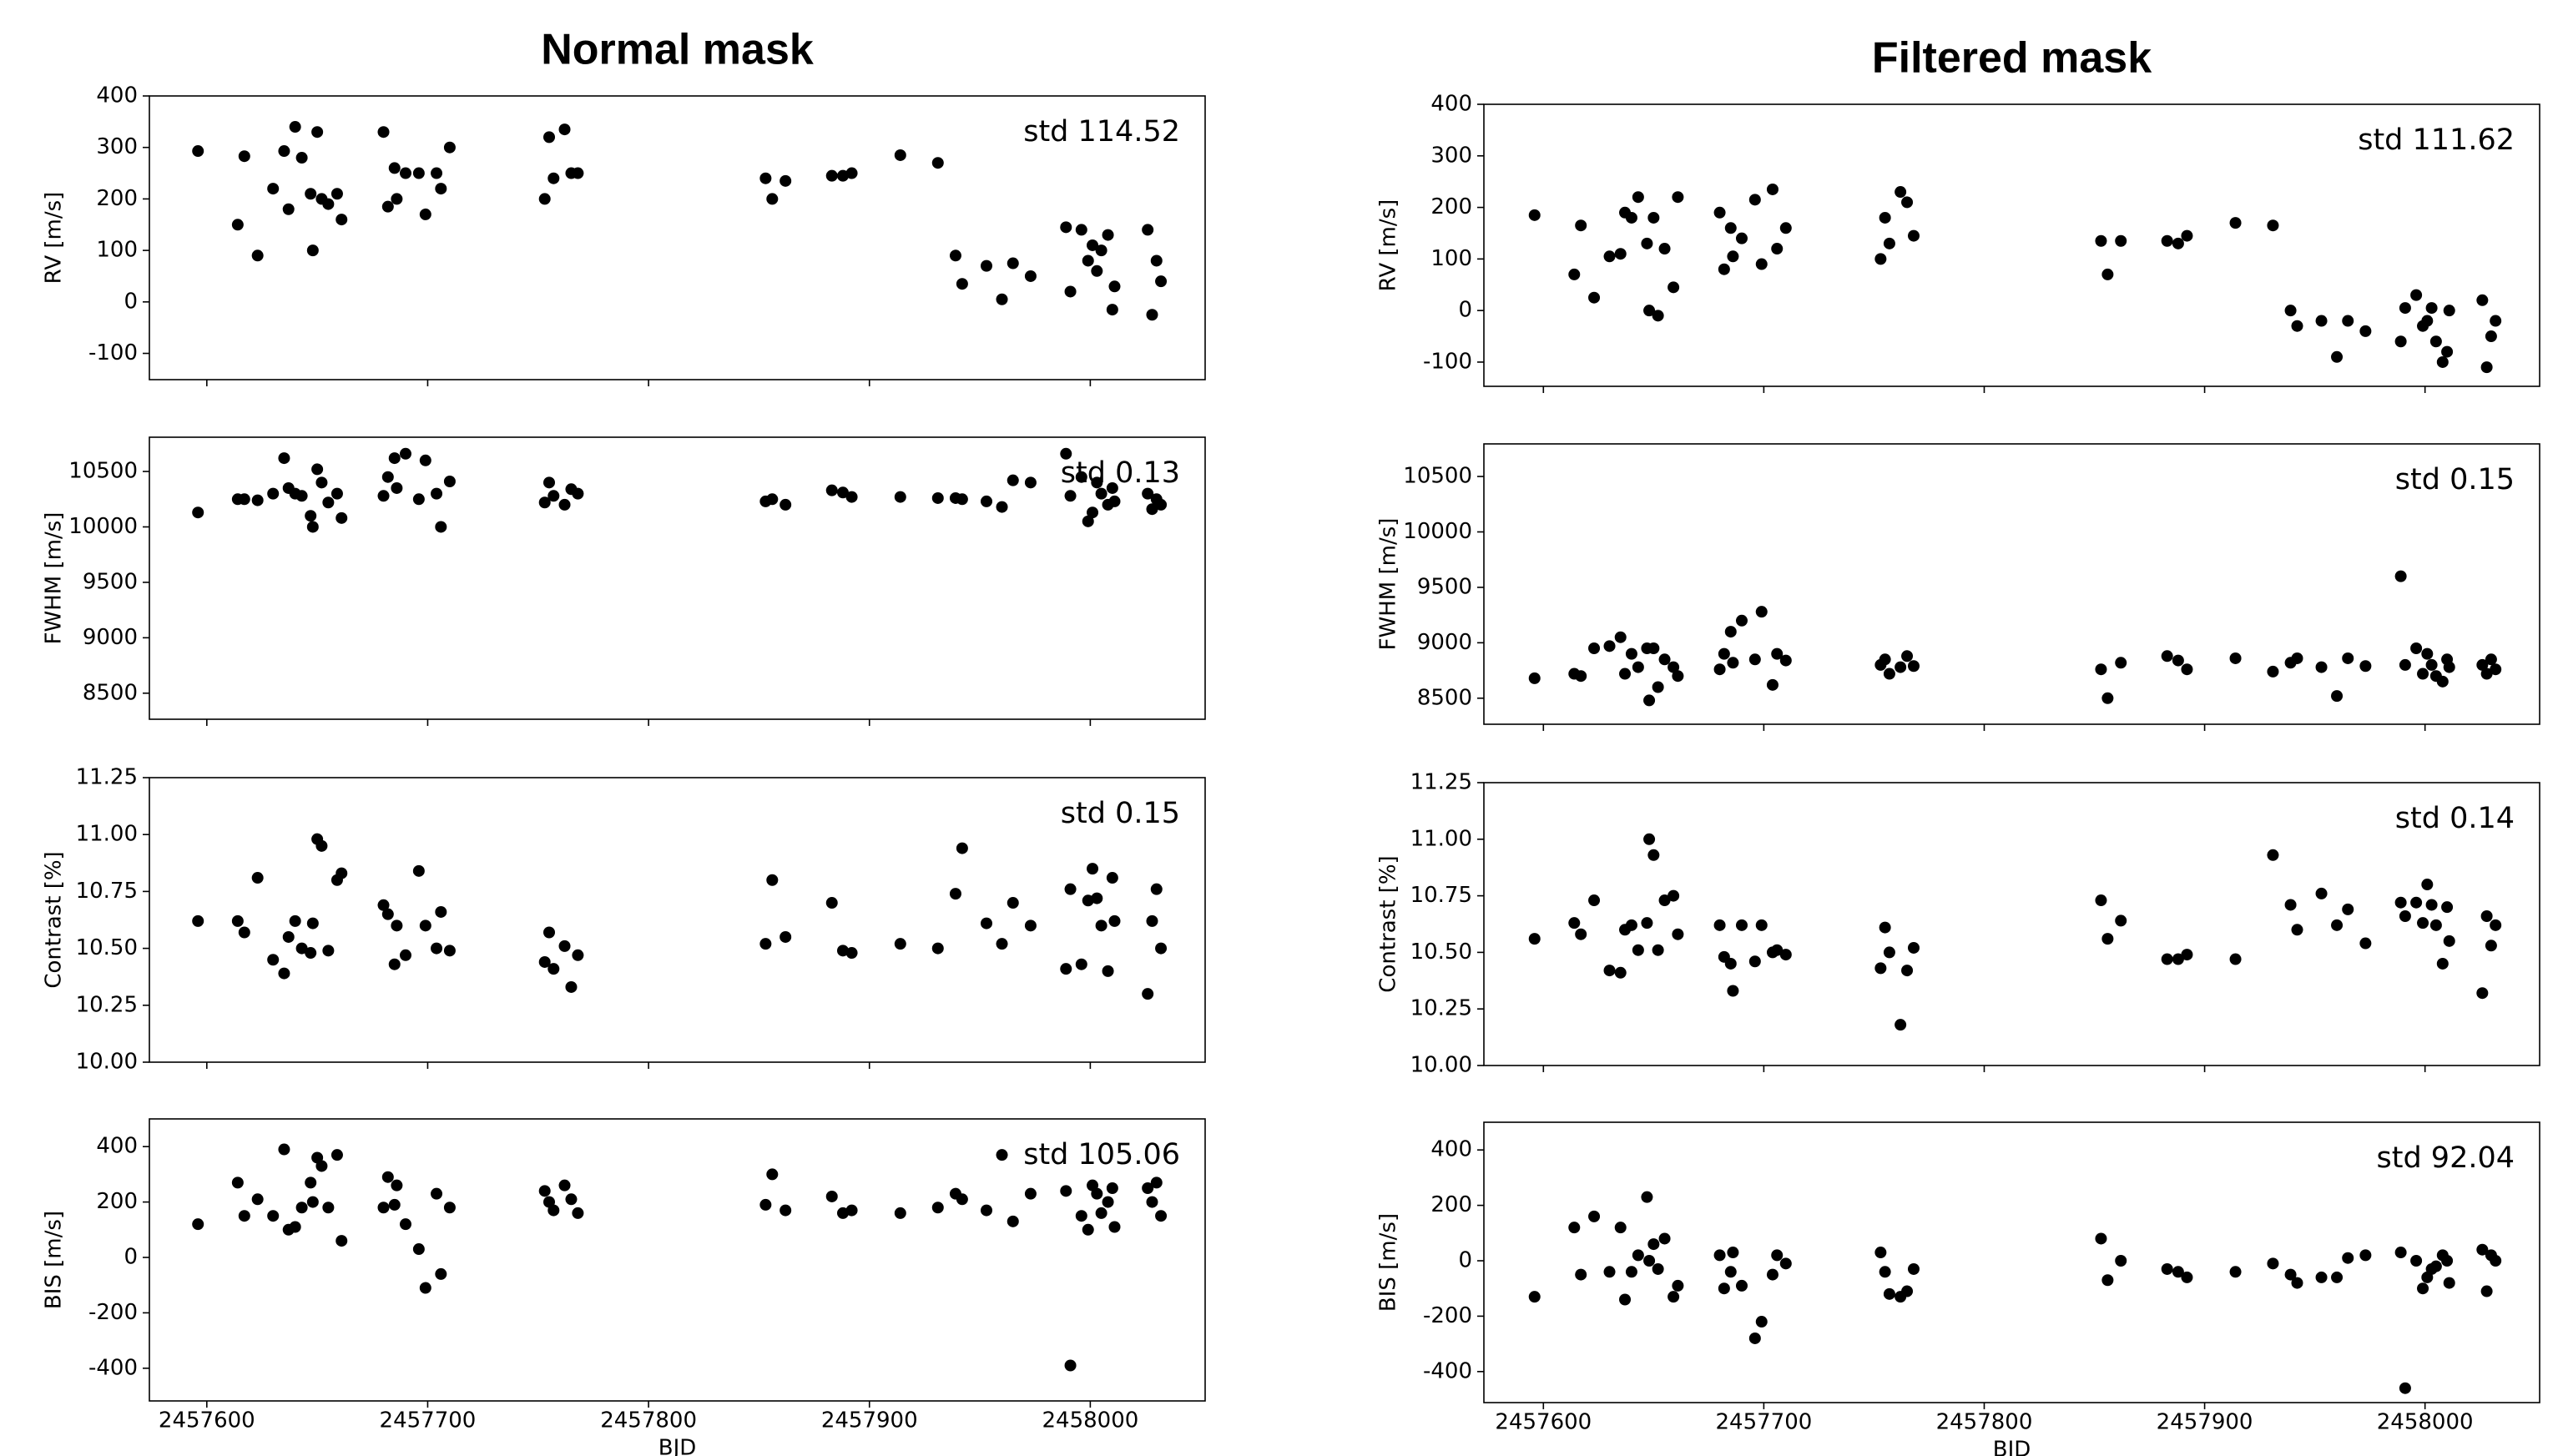 This screenshot has height=1456, width=2558. I want to click on y-tick-label: 300, so click(1451, 155).